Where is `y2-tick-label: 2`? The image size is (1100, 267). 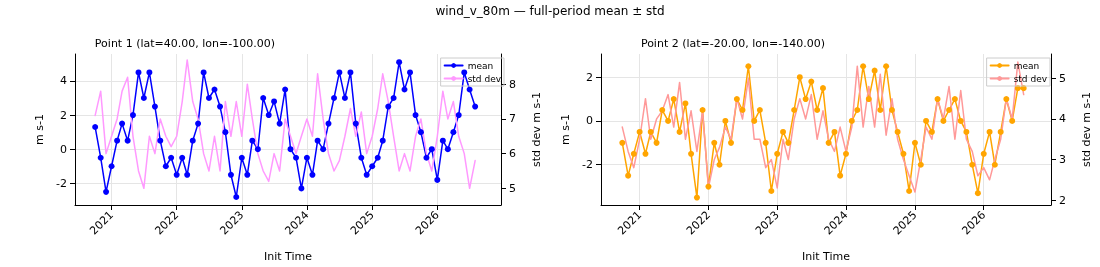
y2-tick-label: 2 is located at coordinates (1062, 200).